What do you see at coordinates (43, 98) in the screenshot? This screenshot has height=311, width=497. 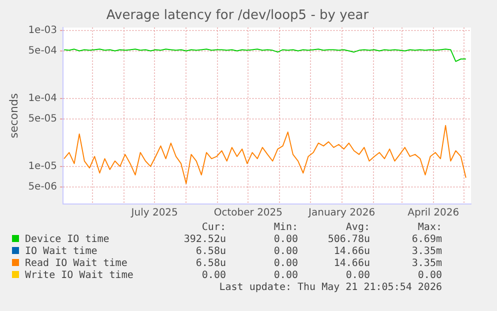 I see `y-tick-label: 1e-04` at bounding box center [43, 98].